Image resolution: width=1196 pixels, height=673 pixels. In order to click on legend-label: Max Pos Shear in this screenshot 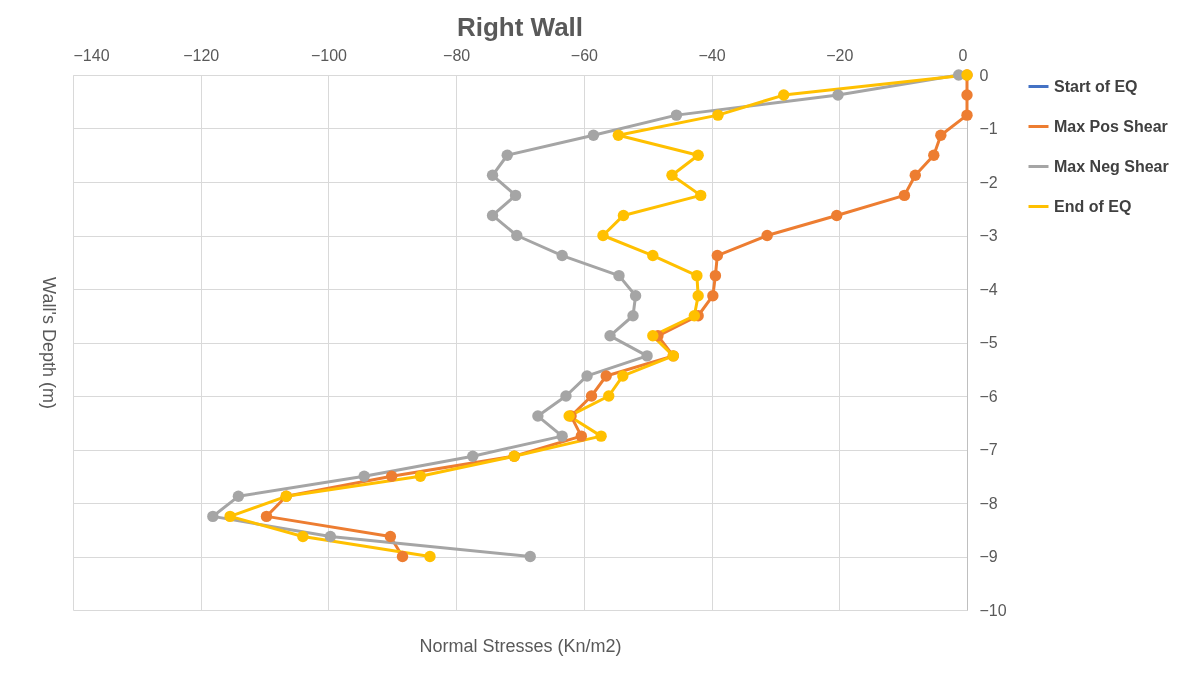, I will do `click(1111, 126)`.